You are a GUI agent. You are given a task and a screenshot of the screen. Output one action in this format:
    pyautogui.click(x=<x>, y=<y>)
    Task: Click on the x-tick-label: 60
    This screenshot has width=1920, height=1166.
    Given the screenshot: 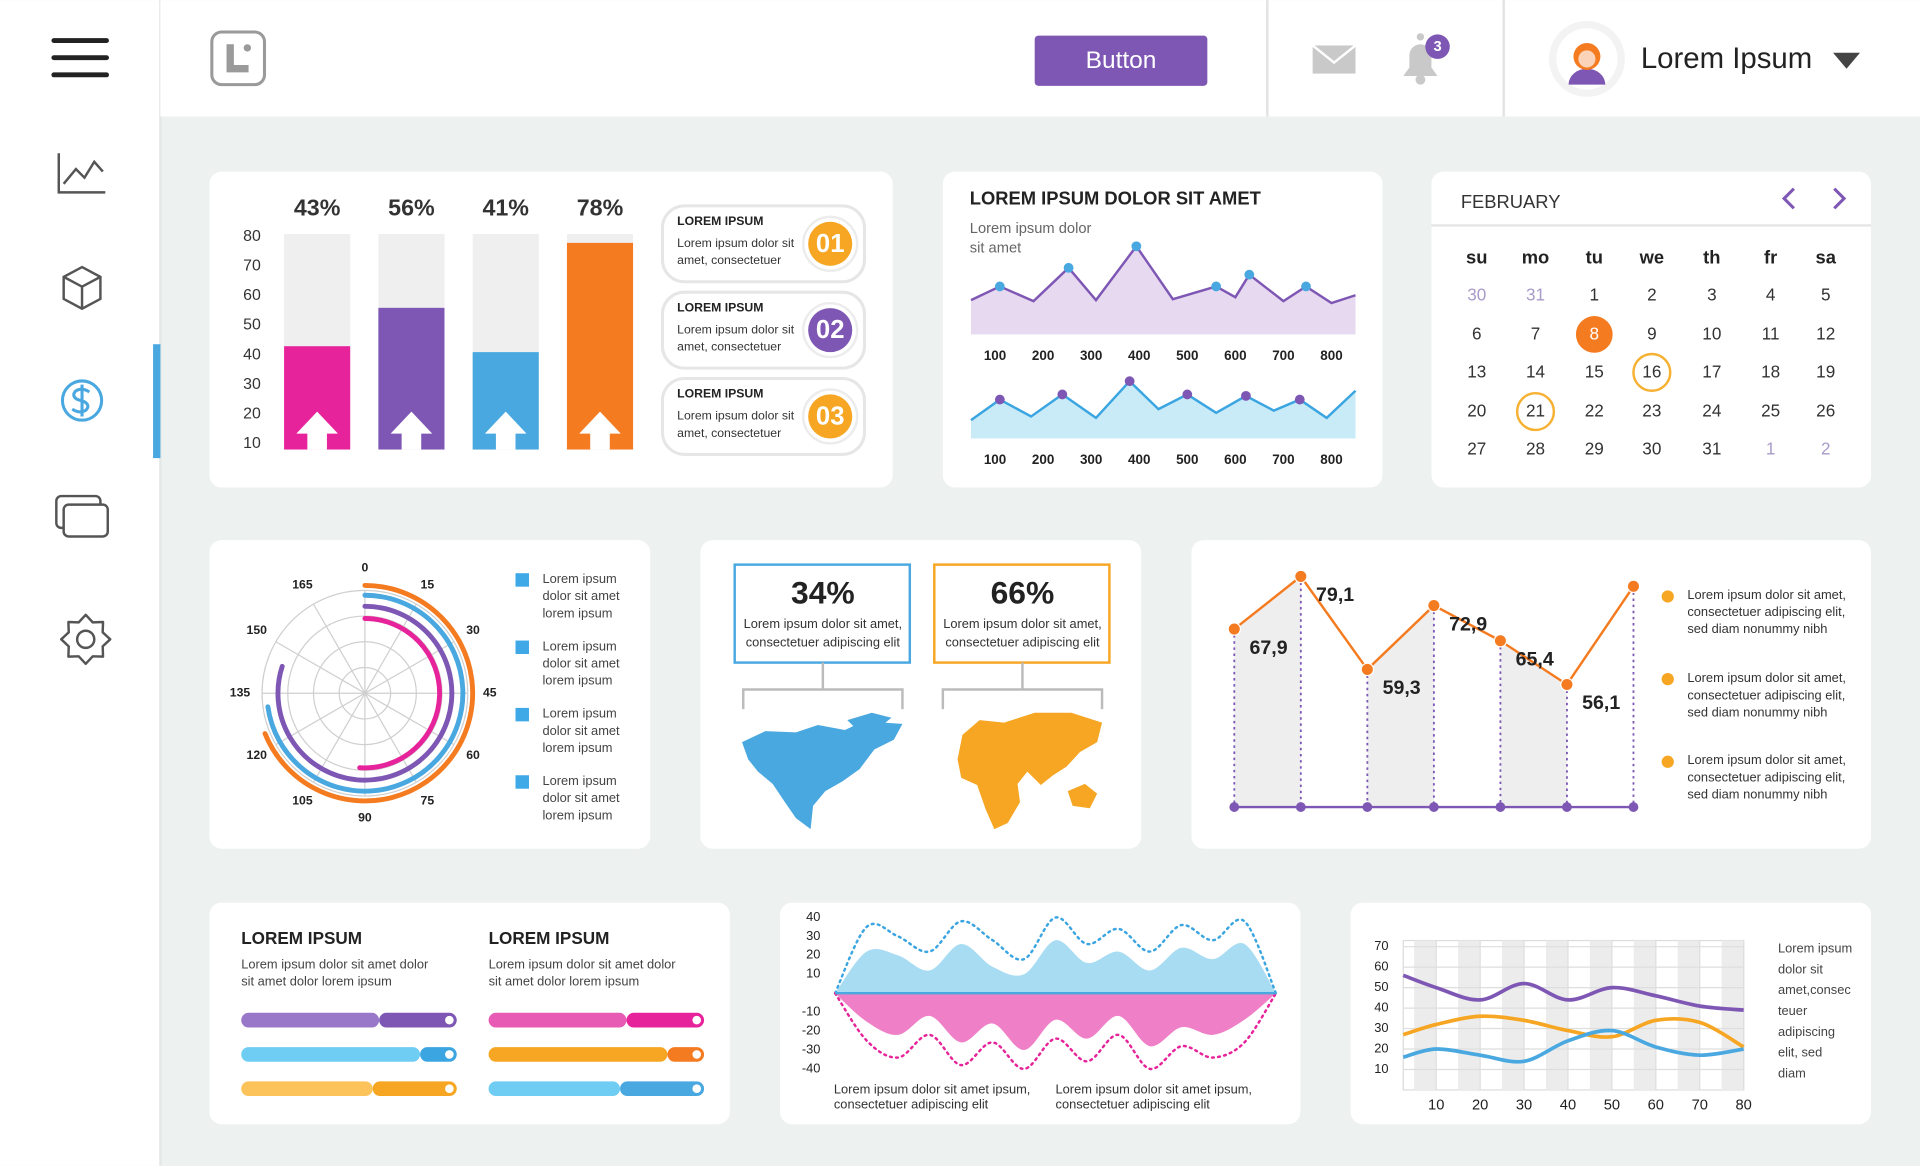 What is the action you would take?
    pyautogui.click(x=1656, y=1106)
    